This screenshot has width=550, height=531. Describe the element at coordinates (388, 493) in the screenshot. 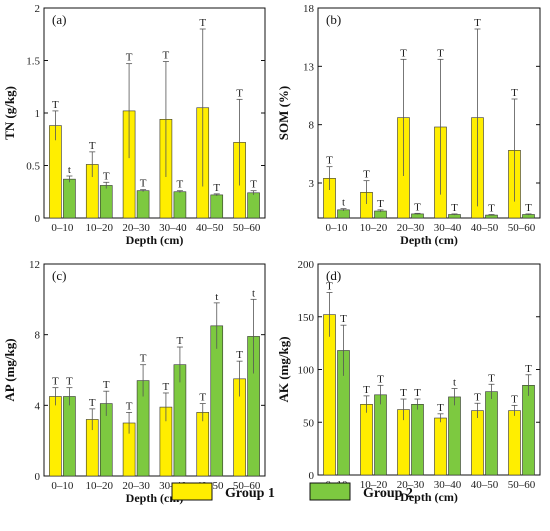

I see `legend-label-group-2: Group 2` at that location.